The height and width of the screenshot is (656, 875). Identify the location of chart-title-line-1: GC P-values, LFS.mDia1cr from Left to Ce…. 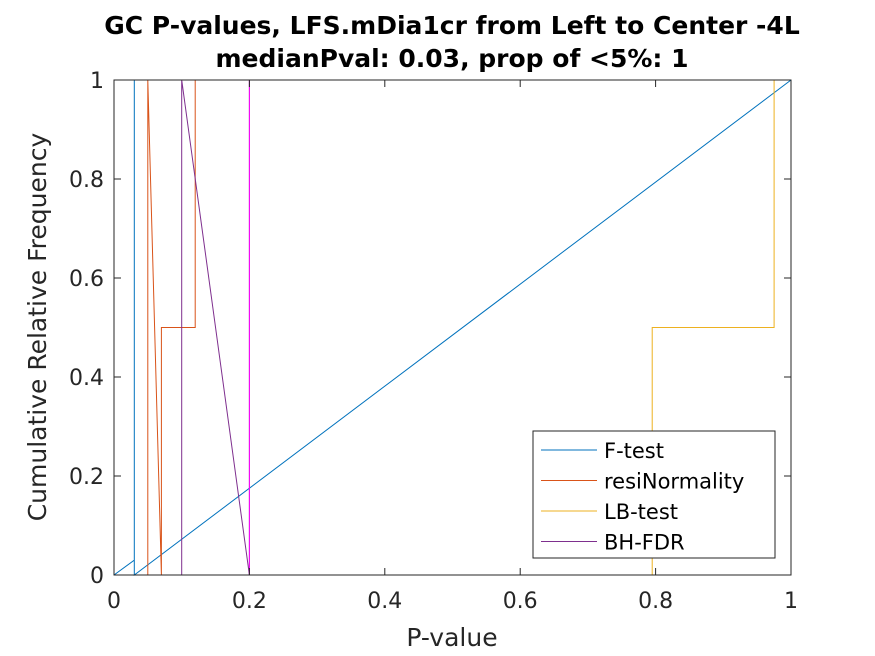
(452, 25).